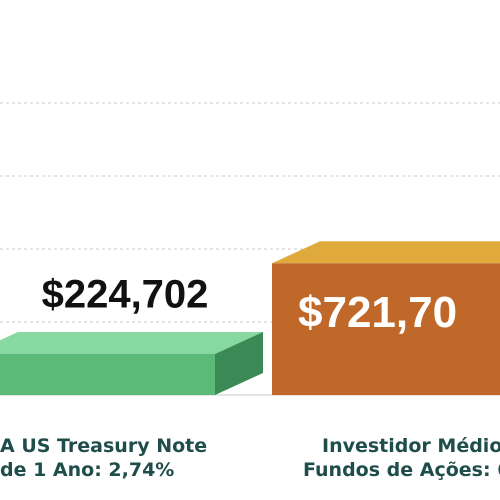 The image size is (500, 500). Describe the element at coordinates (239, 363) in the screenshot. I see `bar-side` at that location.